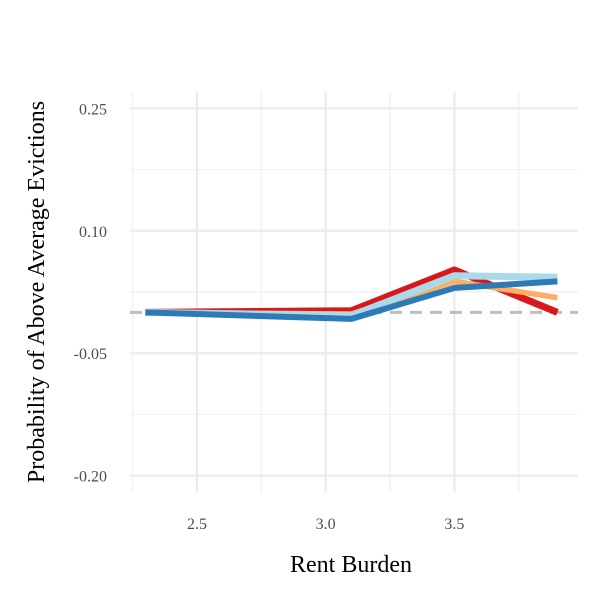 The height and width of the screenshot is (600, 600). Describe the element at coordinates (37, 292) in the screenshot. I see `y-axis-title: Probability of Above Average Evictions` at that location.